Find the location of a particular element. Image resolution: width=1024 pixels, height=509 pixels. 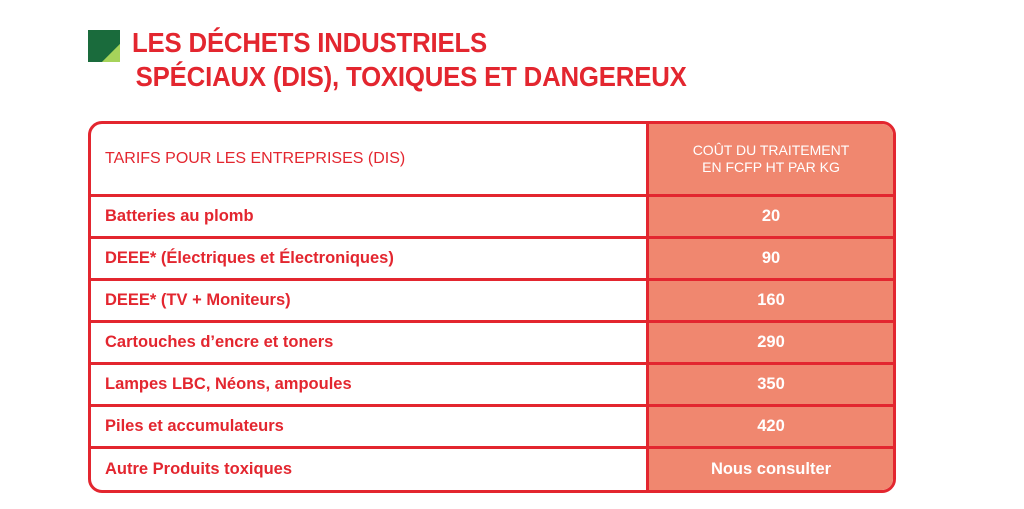

table-row: Autre Produits toxiques Nous consulter is located at coordinates (492, 468).